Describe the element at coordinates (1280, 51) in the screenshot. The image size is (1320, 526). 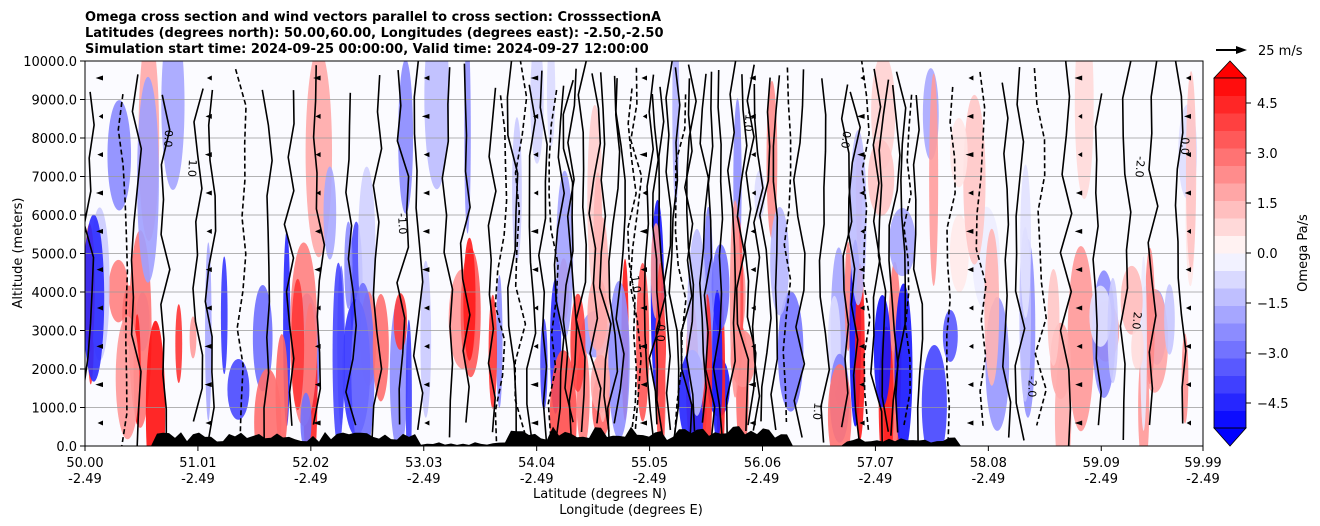
I see `quiver-key-label: 25 m/s` at that location.